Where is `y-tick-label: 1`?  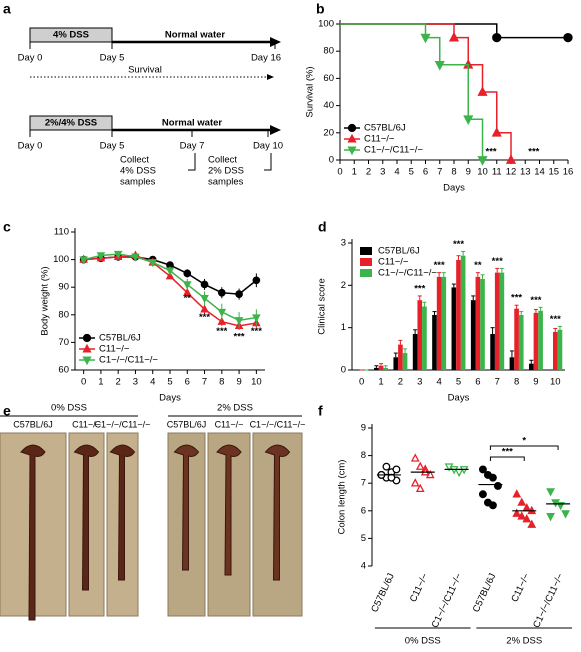
y-tick-label: 1 is located at coordinates (343, 327).